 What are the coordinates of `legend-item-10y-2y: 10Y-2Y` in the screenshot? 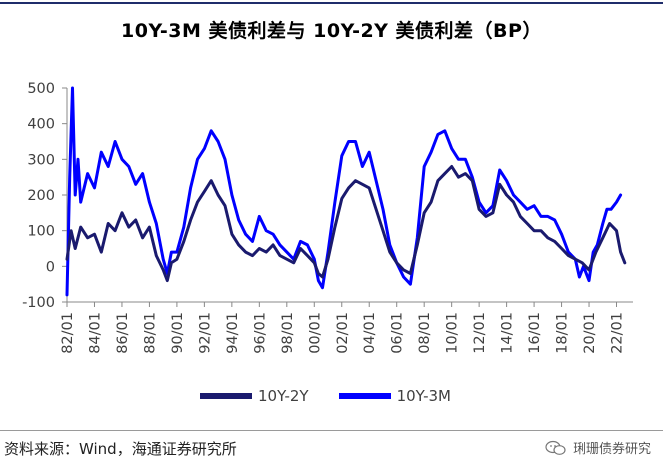 It's located at (254, 396).